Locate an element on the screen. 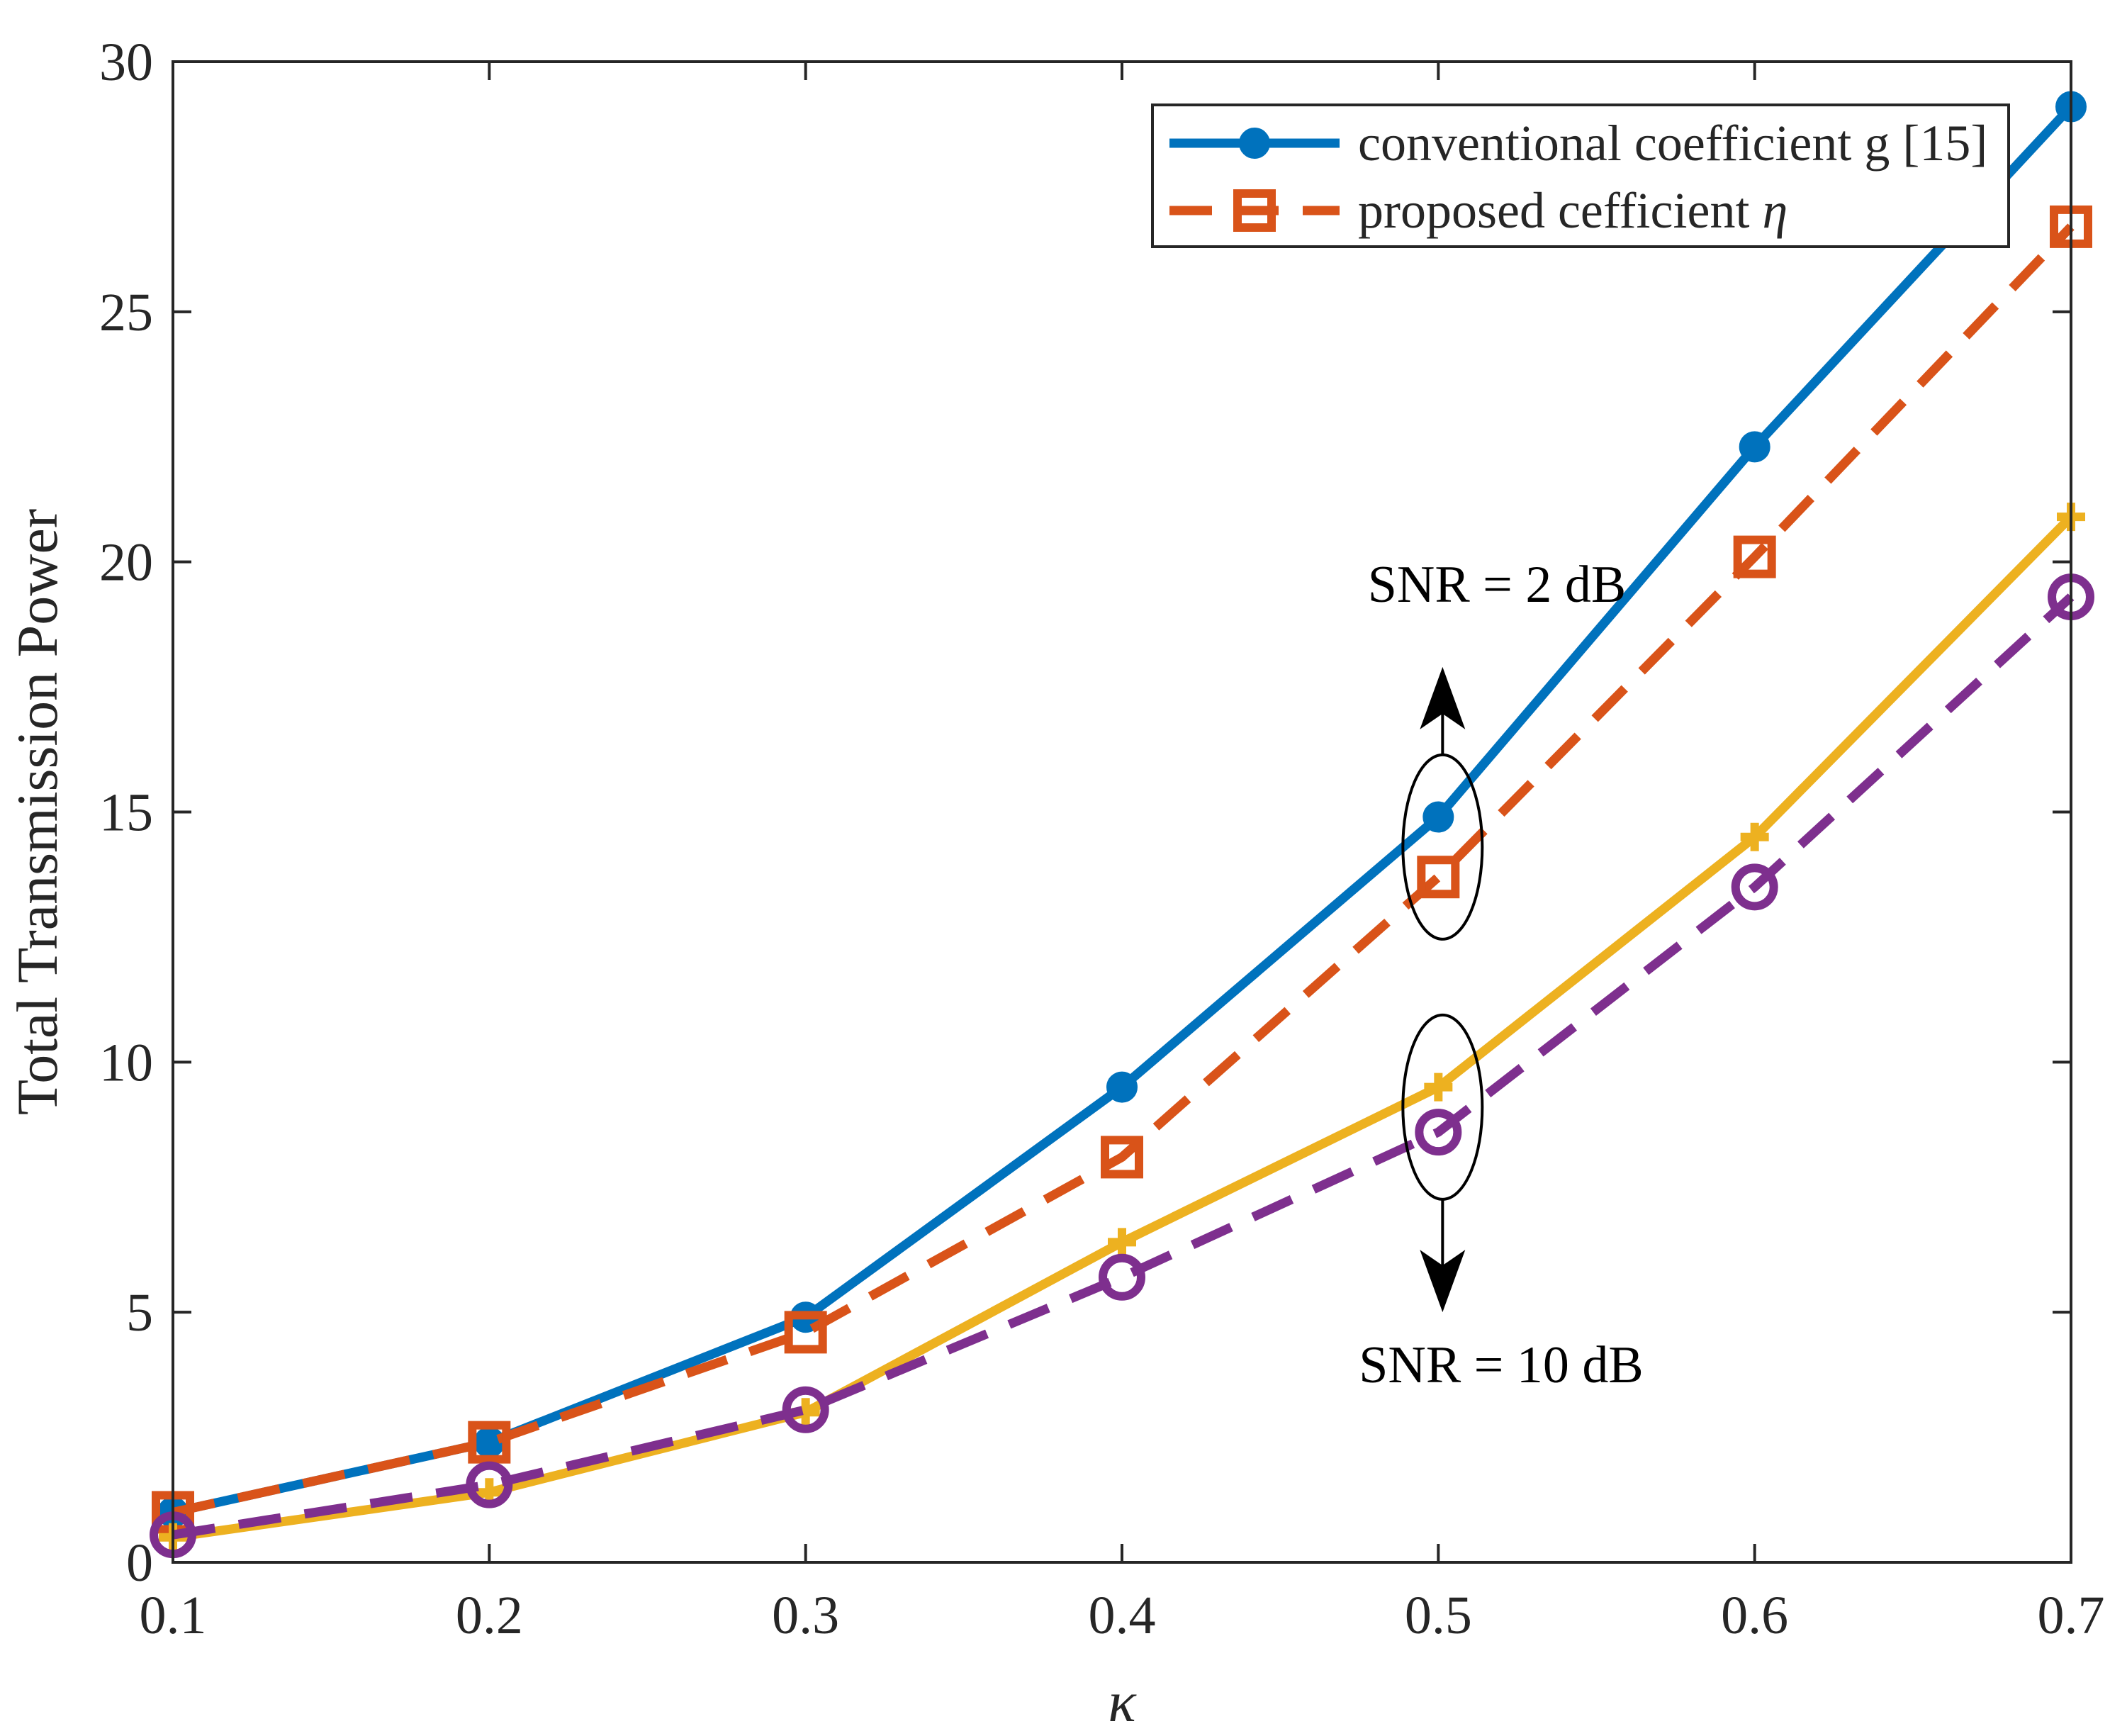 Image resolution: width=2127 pixels, height=1736 pixels. x-tick-label-1: 0.1 is located at coordinates (173, 1616).